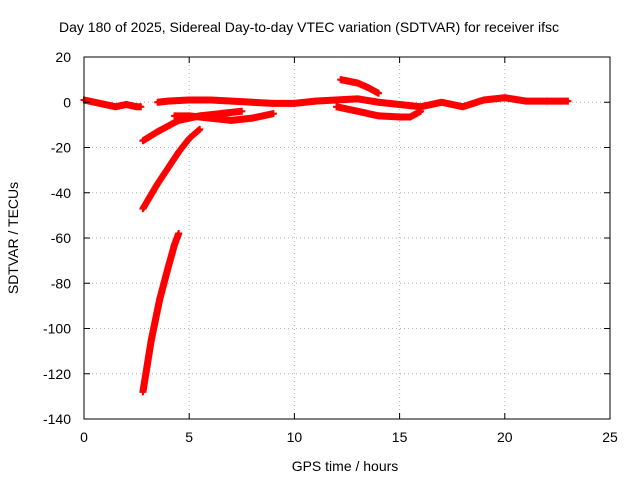 The width and height of the screenshot is (640, 480). Describe the element at coordinates (505, 437) in the screenshot. I see `x-tick-label: 20` at that location.